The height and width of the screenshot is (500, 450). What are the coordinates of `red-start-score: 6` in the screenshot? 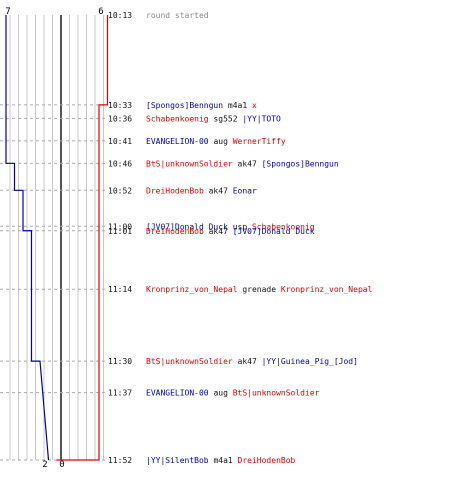 It's located at (100, 12).